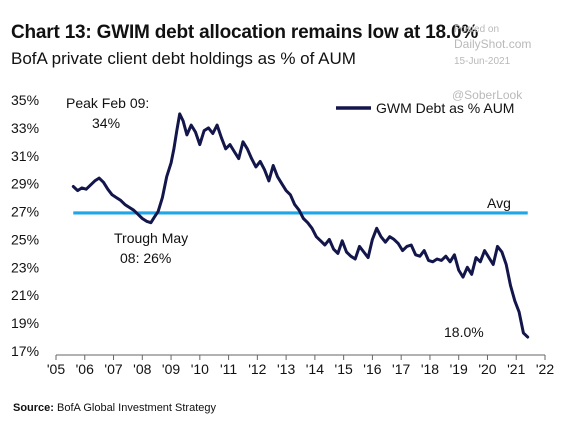 The width and height of the screenshot is (564, 443). I want to click on x-tick-label: '22, so click(545, 369).